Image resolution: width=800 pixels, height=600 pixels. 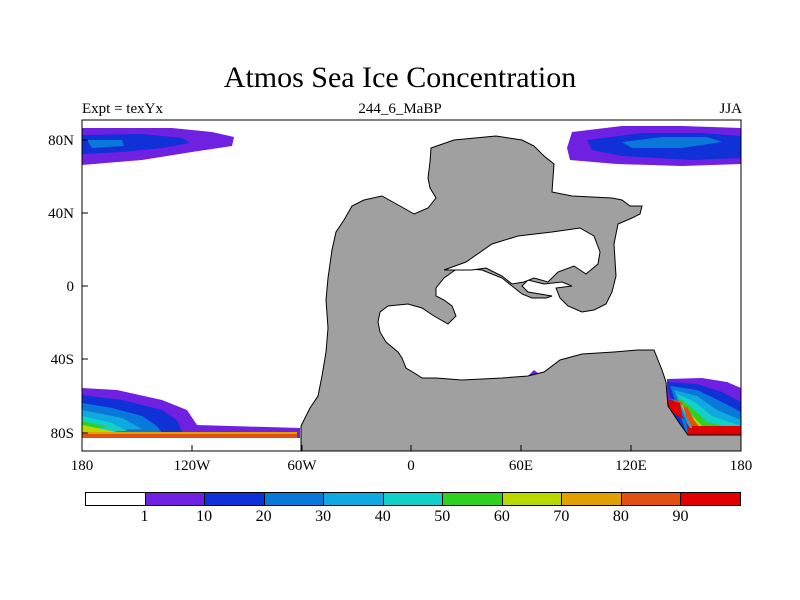 What do you see at coordinates (411, 466) in the screenshot?
I see `x-tick-label: 0` at bounding box center [411, 466].